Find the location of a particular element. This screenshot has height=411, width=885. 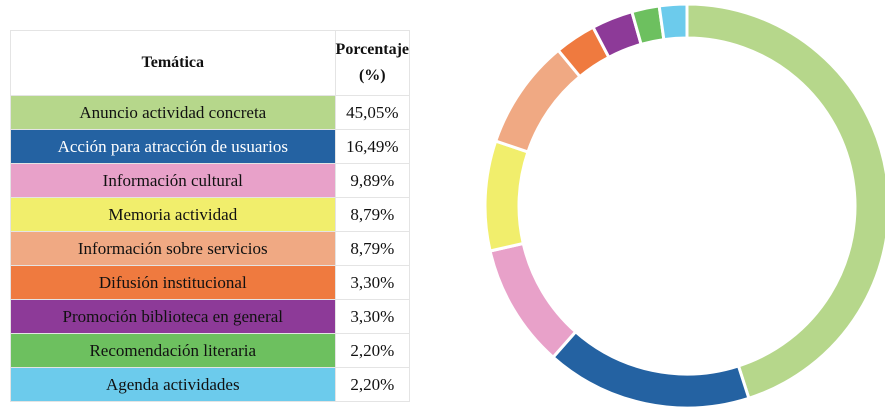

table-row: Promoción biblioteca en general 3,30% is located at coordinates (210, 316).